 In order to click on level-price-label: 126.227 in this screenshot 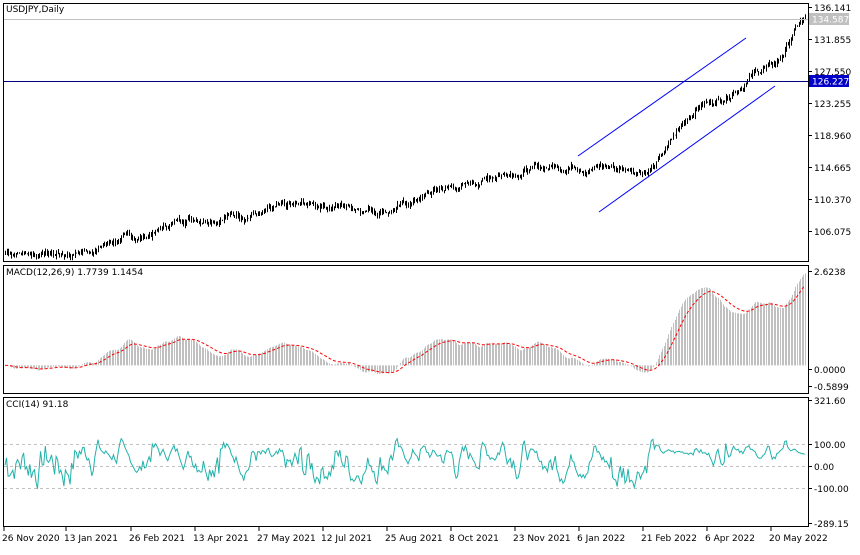, I will do `click(830, 83)`.